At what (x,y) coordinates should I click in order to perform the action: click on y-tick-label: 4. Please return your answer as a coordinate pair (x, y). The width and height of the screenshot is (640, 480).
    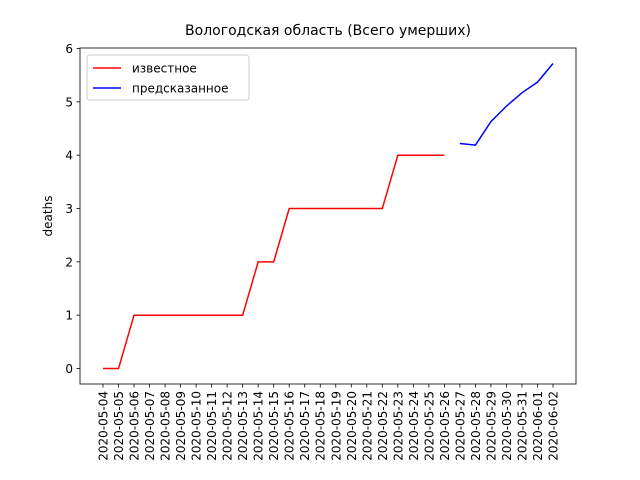
    Looking at the image, I should click on (69, 156).